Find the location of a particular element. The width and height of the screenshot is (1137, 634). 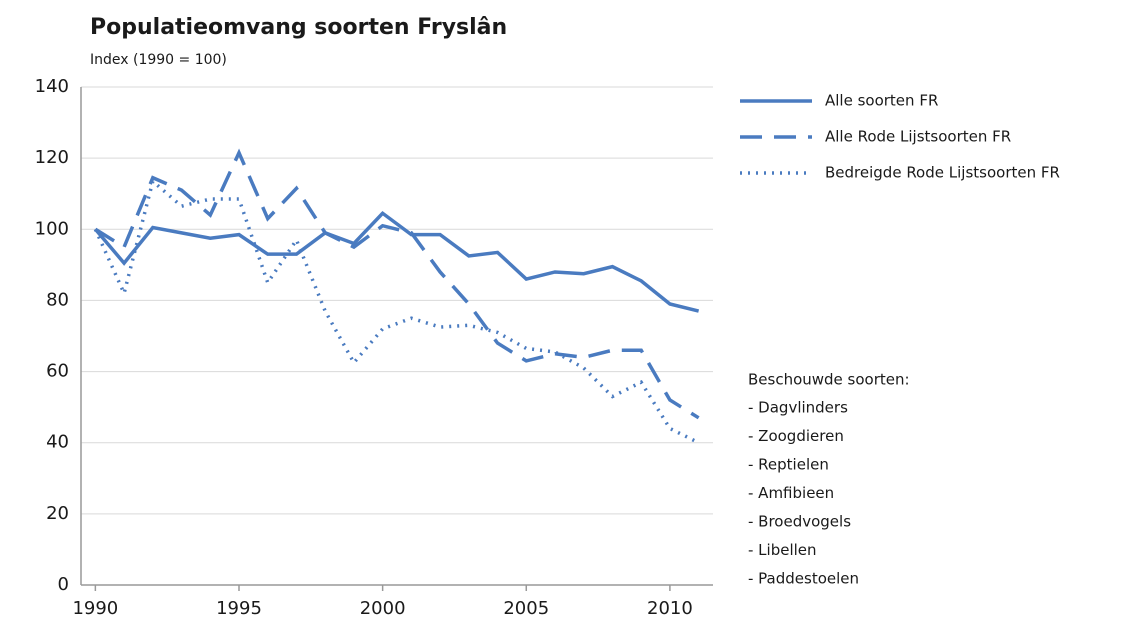

y-tick-label: 140 is located at coordinates (52, 86).